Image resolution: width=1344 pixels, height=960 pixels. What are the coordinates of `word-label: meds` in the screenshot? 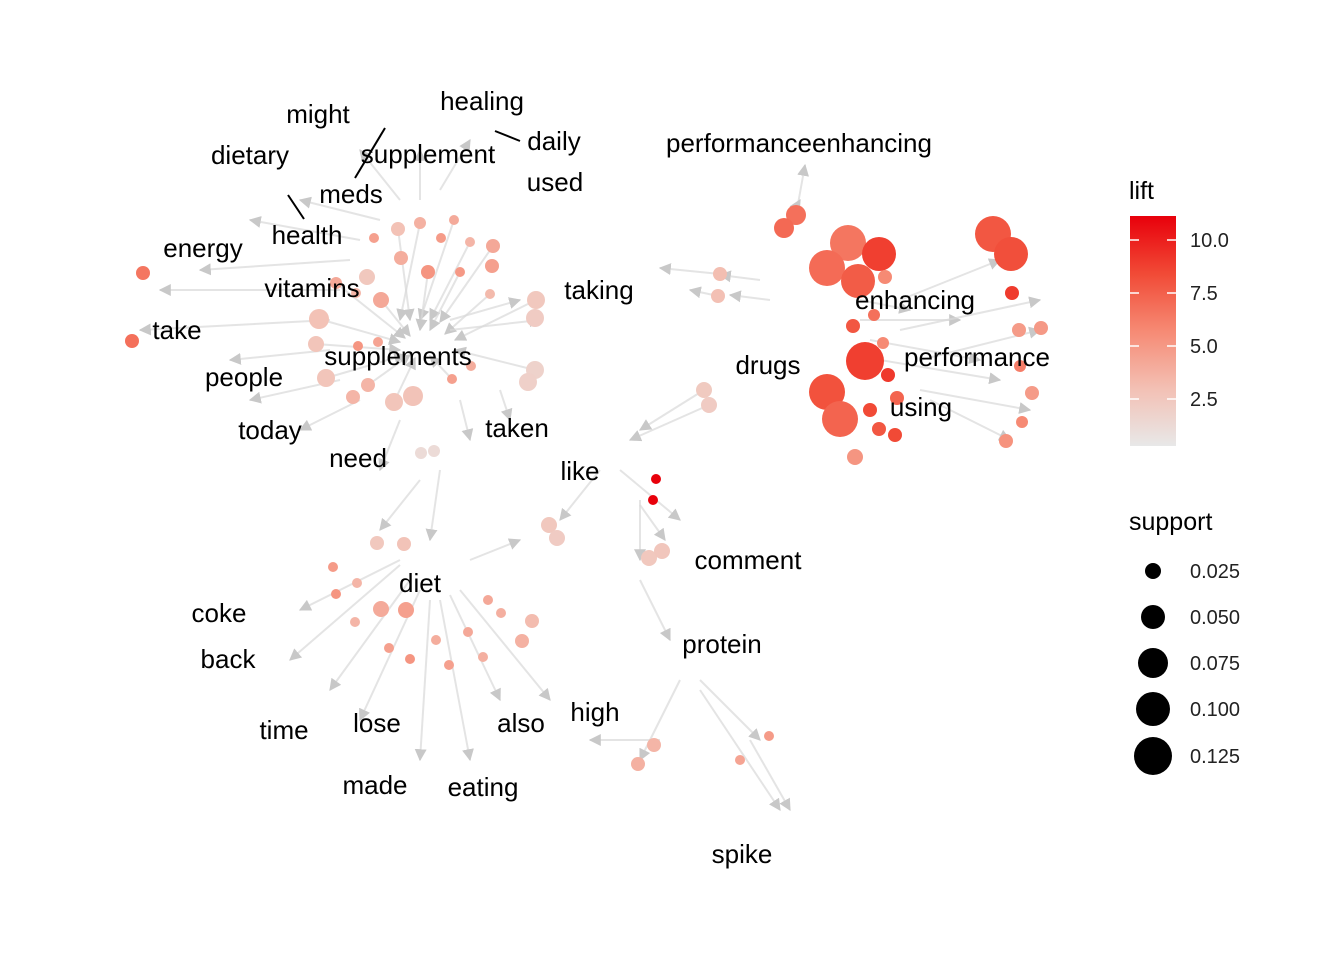 It's located at (351, 194).